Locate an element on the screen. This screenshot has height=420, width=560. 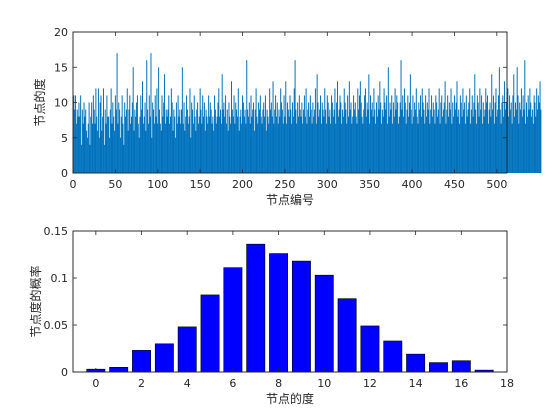
y-tick-label: 0.1 is located at coordinates (60, 278).